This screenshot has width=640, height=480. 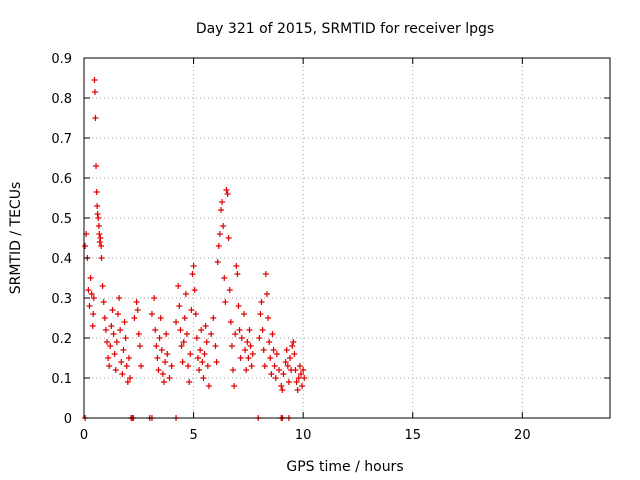 I want to click on y-tick-label: 0.3, so click(x=61, y=299).